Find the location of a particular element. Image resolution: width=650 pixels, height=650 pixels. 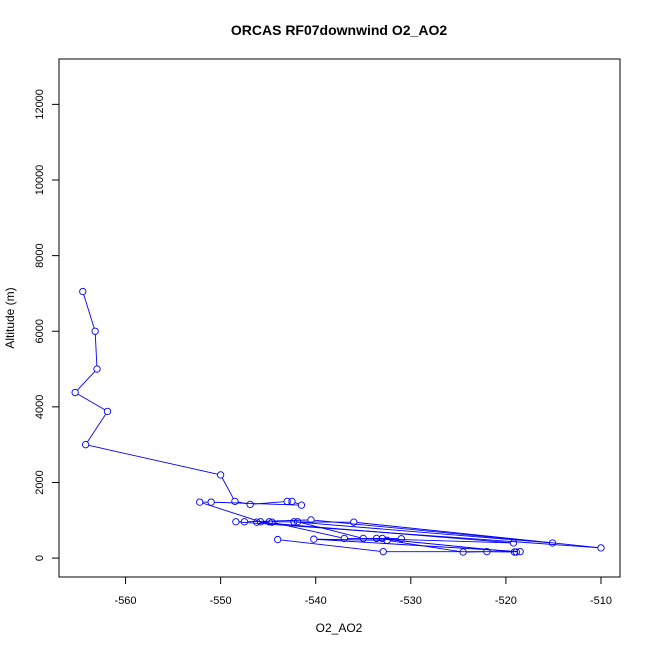

y-tick-label: 8000 is located at coordinates (40, 255).